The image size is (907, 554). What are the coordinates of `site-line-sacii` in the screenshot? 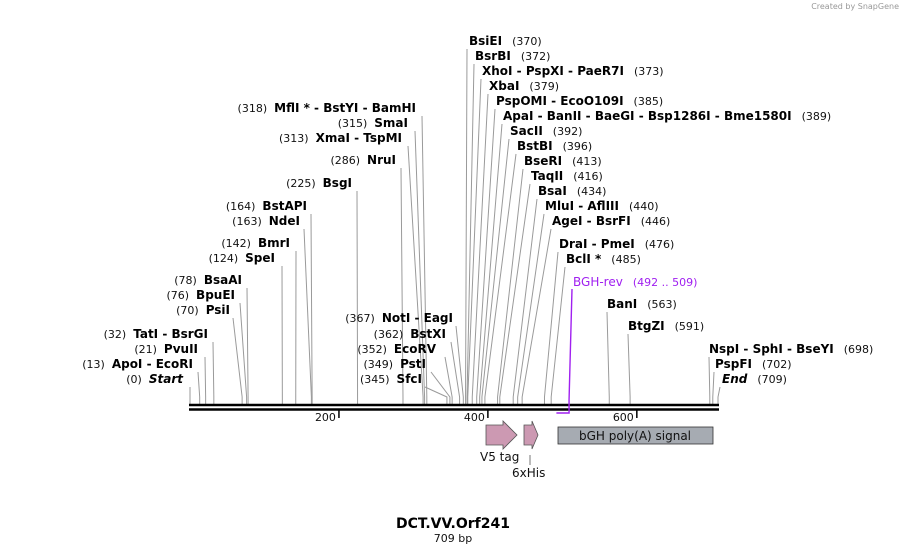 It's located at (495, 271).